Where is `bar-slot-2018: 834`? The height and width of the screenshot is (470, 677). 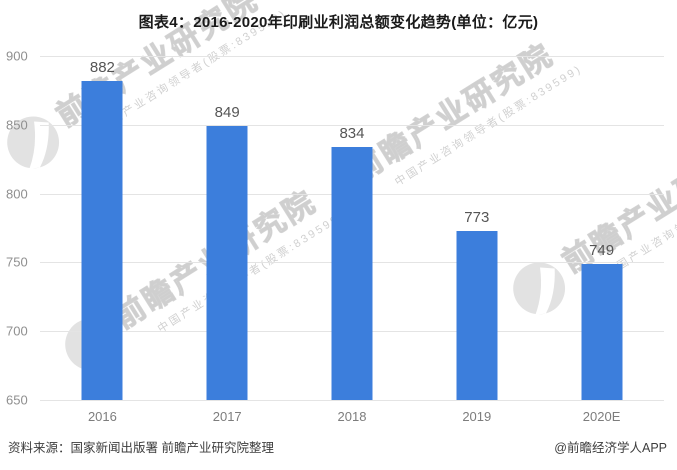 bar-slot-2018: 834 is located at coordinates (352, 228).